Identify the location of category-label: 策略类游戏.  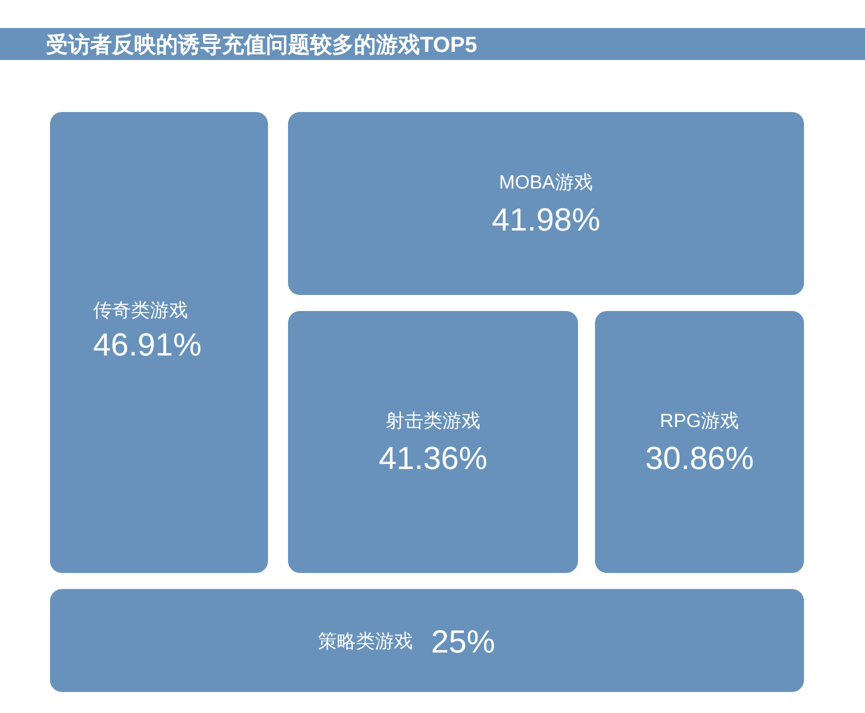
(365, 642).